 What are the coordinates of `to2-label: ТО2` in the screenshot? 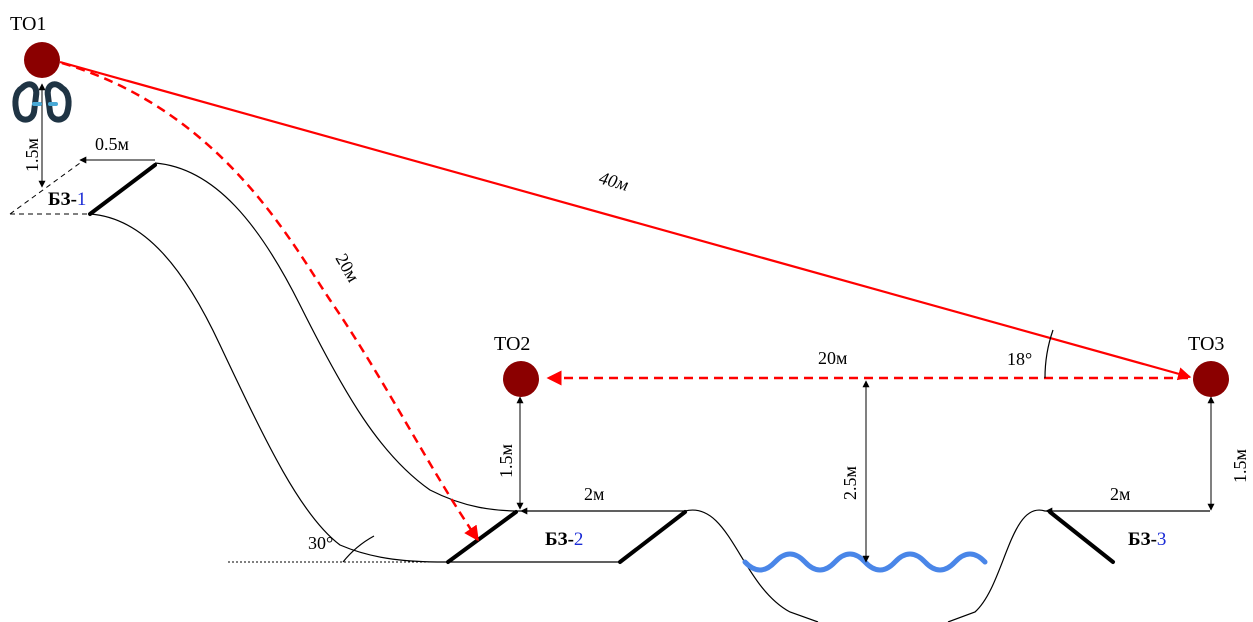 It's located at (512, 344).